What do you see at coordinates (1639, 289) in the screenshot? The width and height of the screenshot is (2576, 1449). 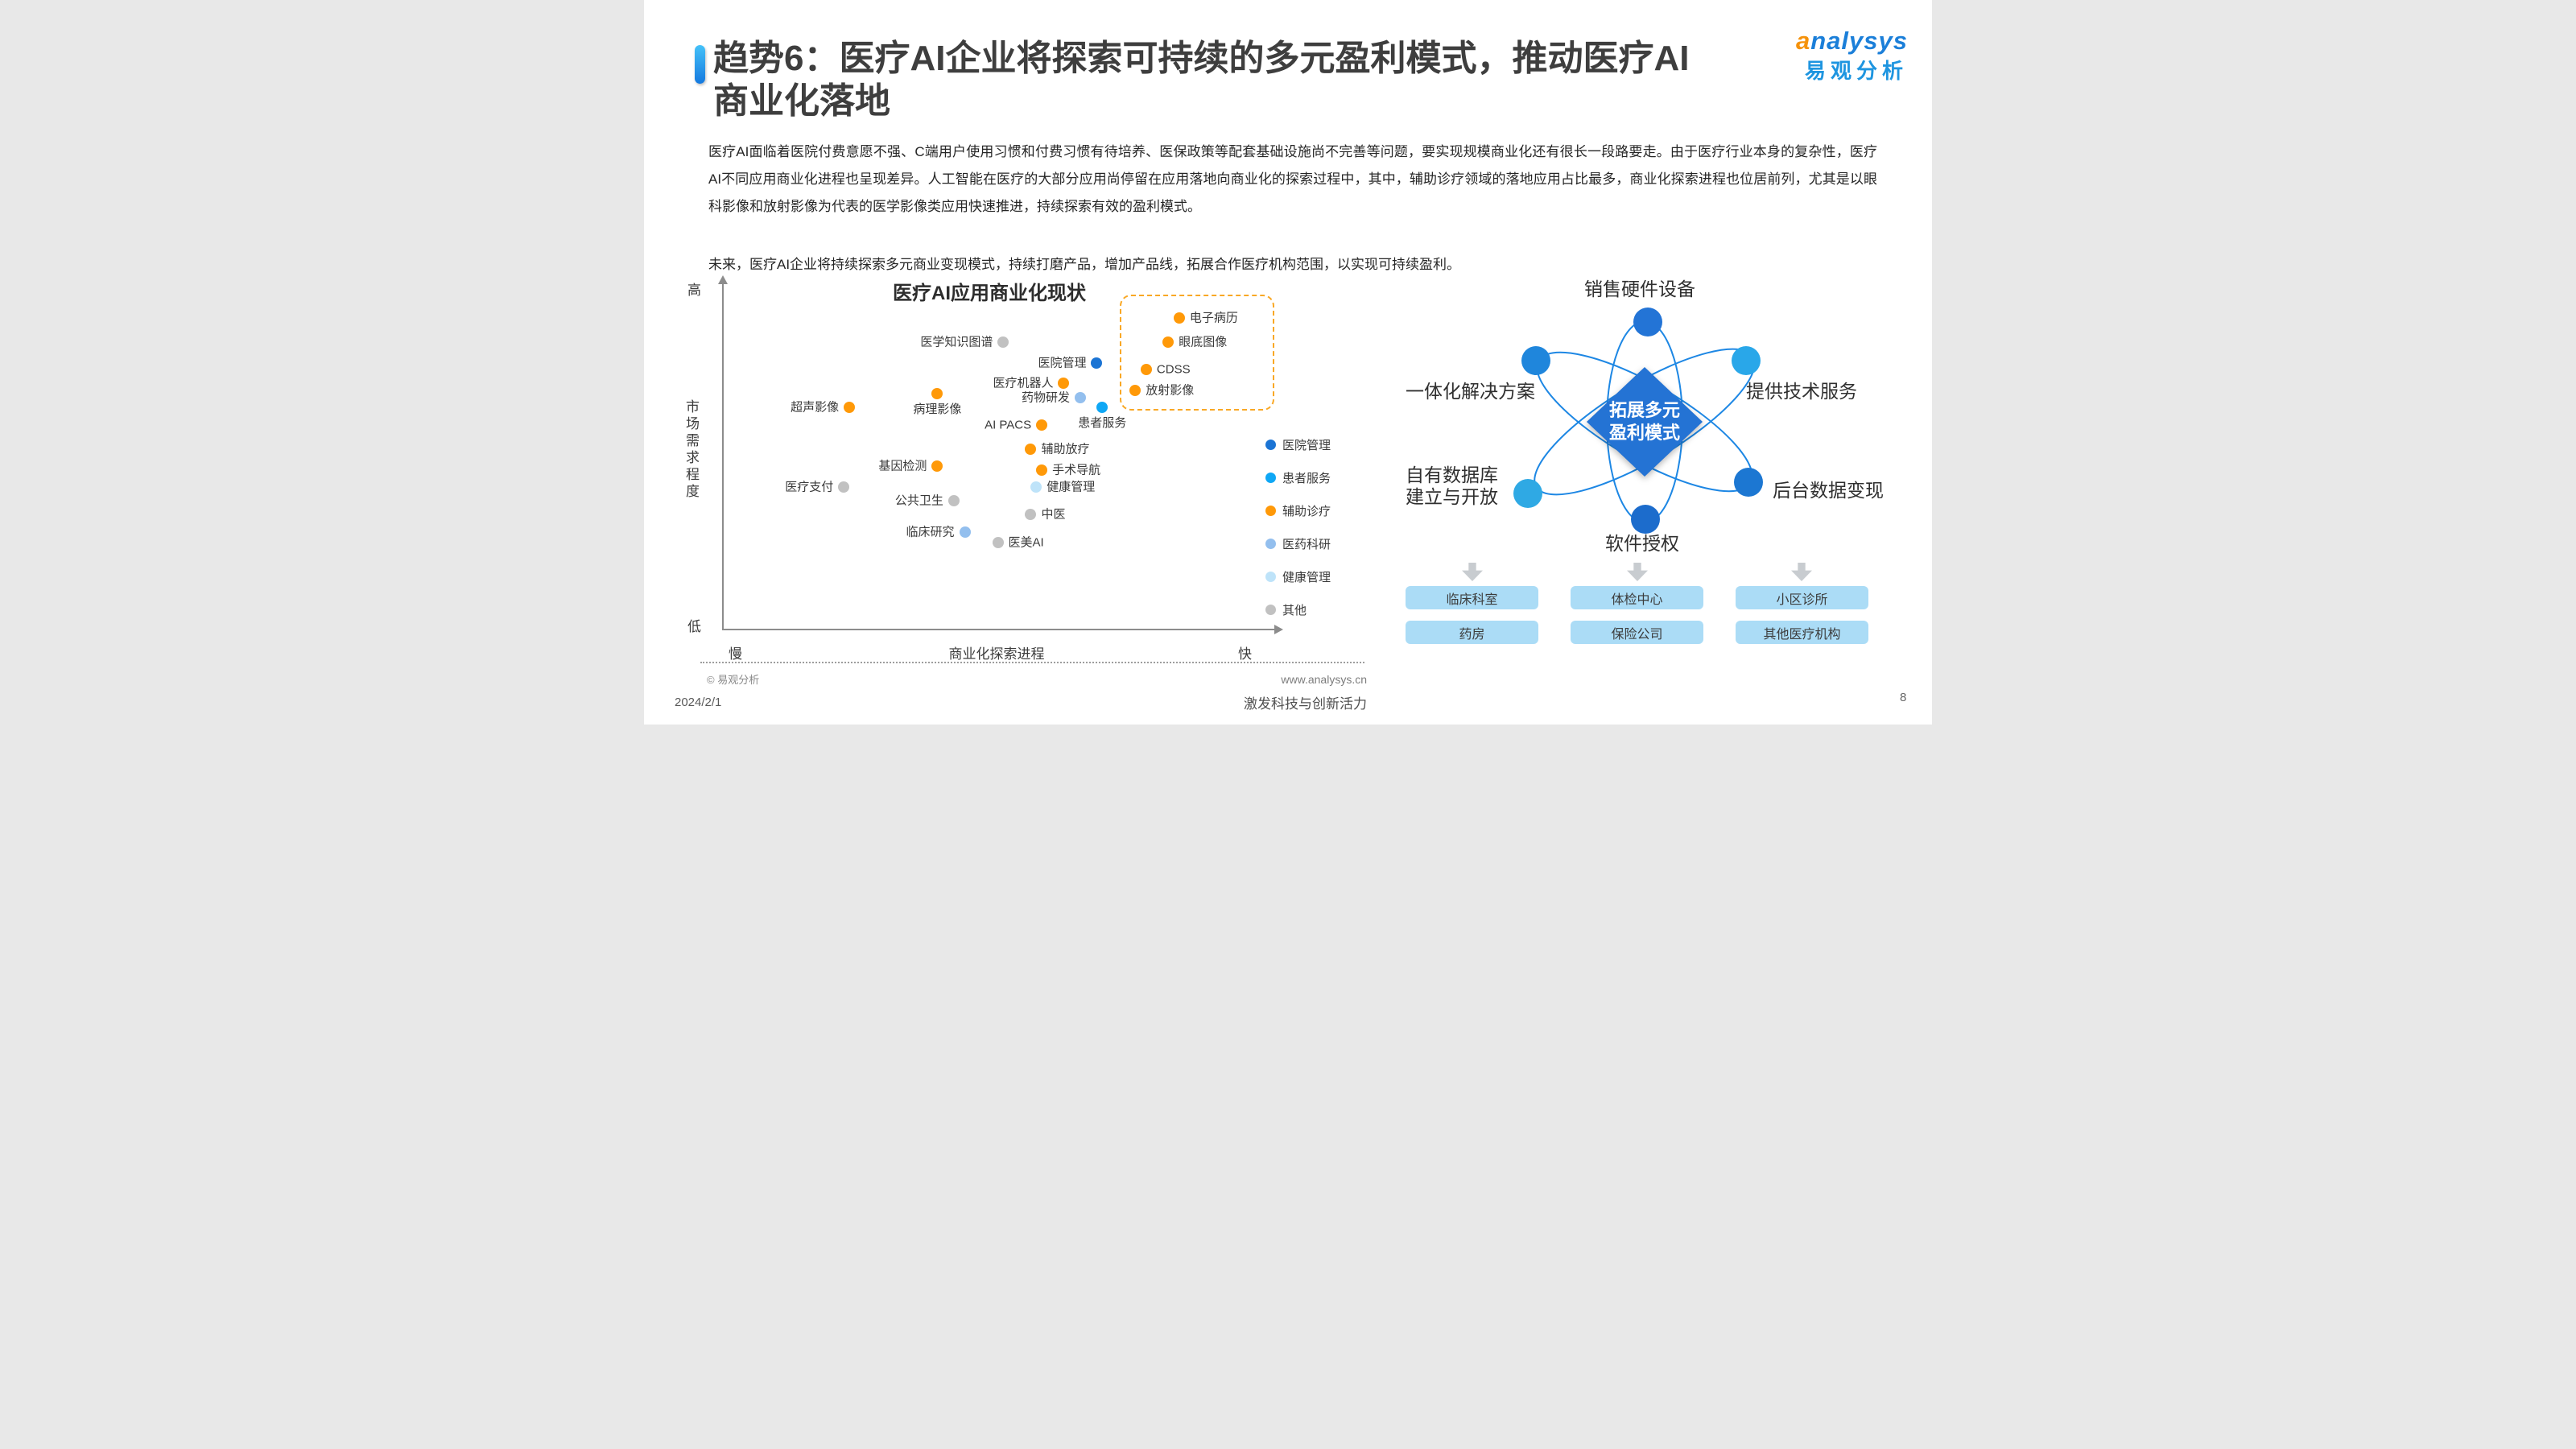 I see `node-label-sell-hardware: 销售硬件设备` at bounding box center [1639, 289].